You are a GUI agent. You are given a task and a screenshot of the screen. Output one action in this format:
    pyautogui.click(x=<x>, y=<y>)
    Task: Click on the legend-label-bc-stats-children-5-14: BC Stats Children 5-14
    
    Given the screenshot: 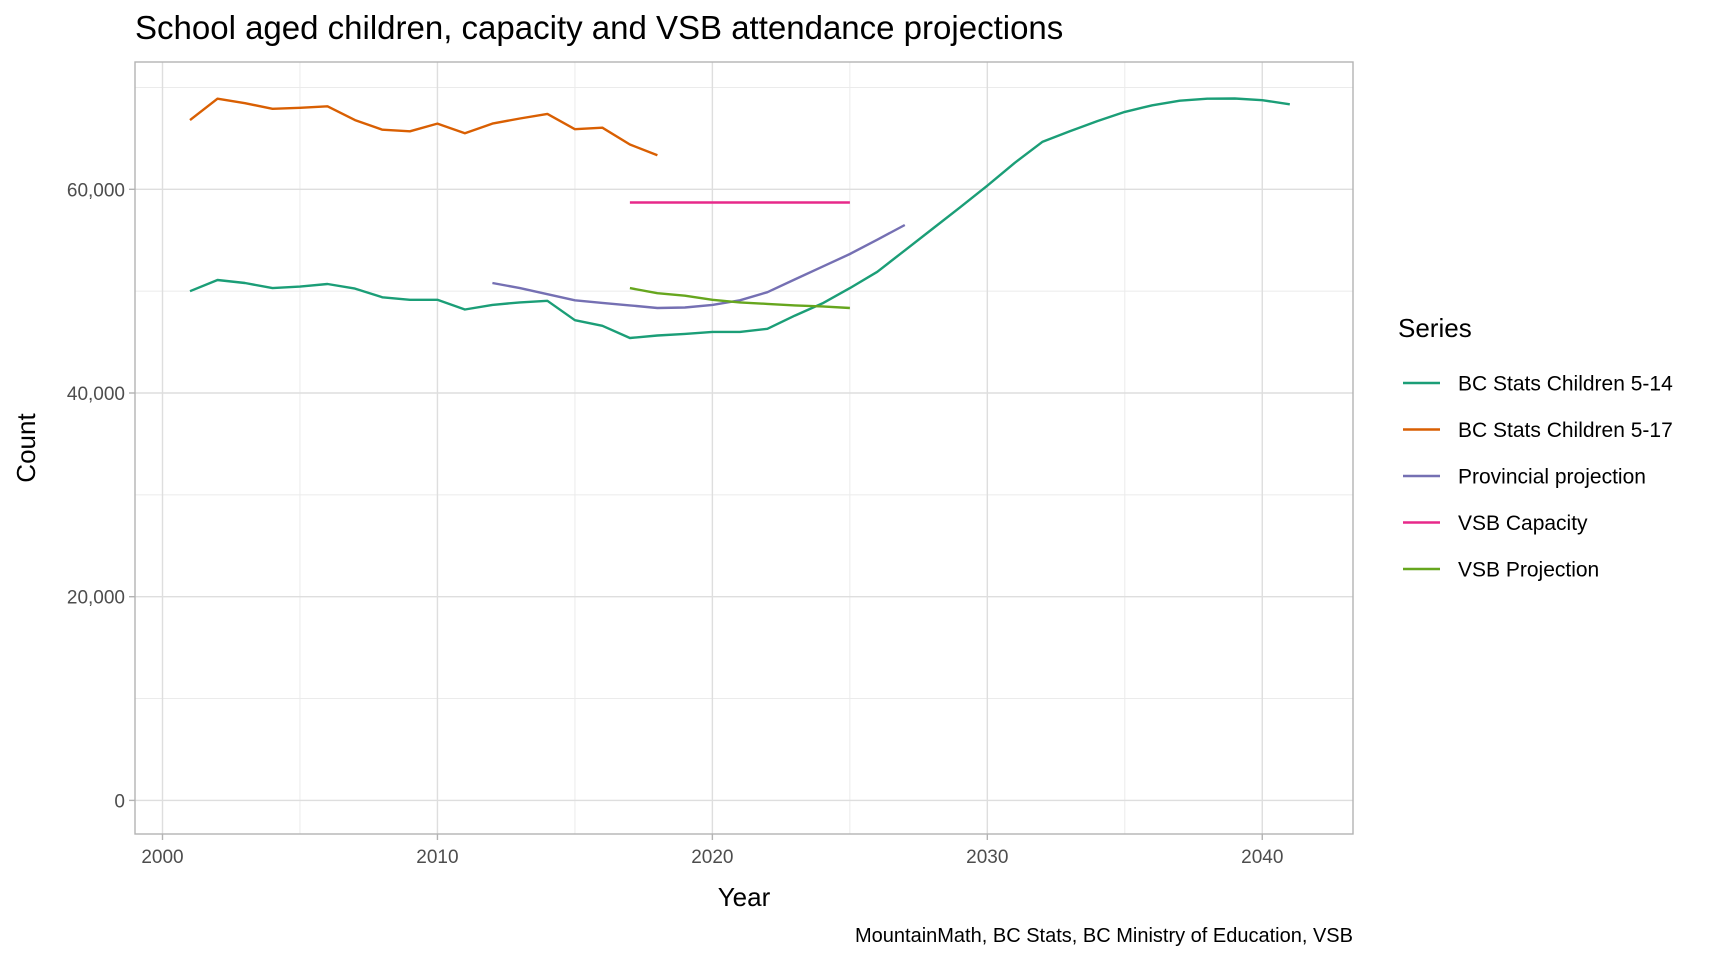 What is the action you would take?
    pyautogui.click(x=1565, y=384)
    